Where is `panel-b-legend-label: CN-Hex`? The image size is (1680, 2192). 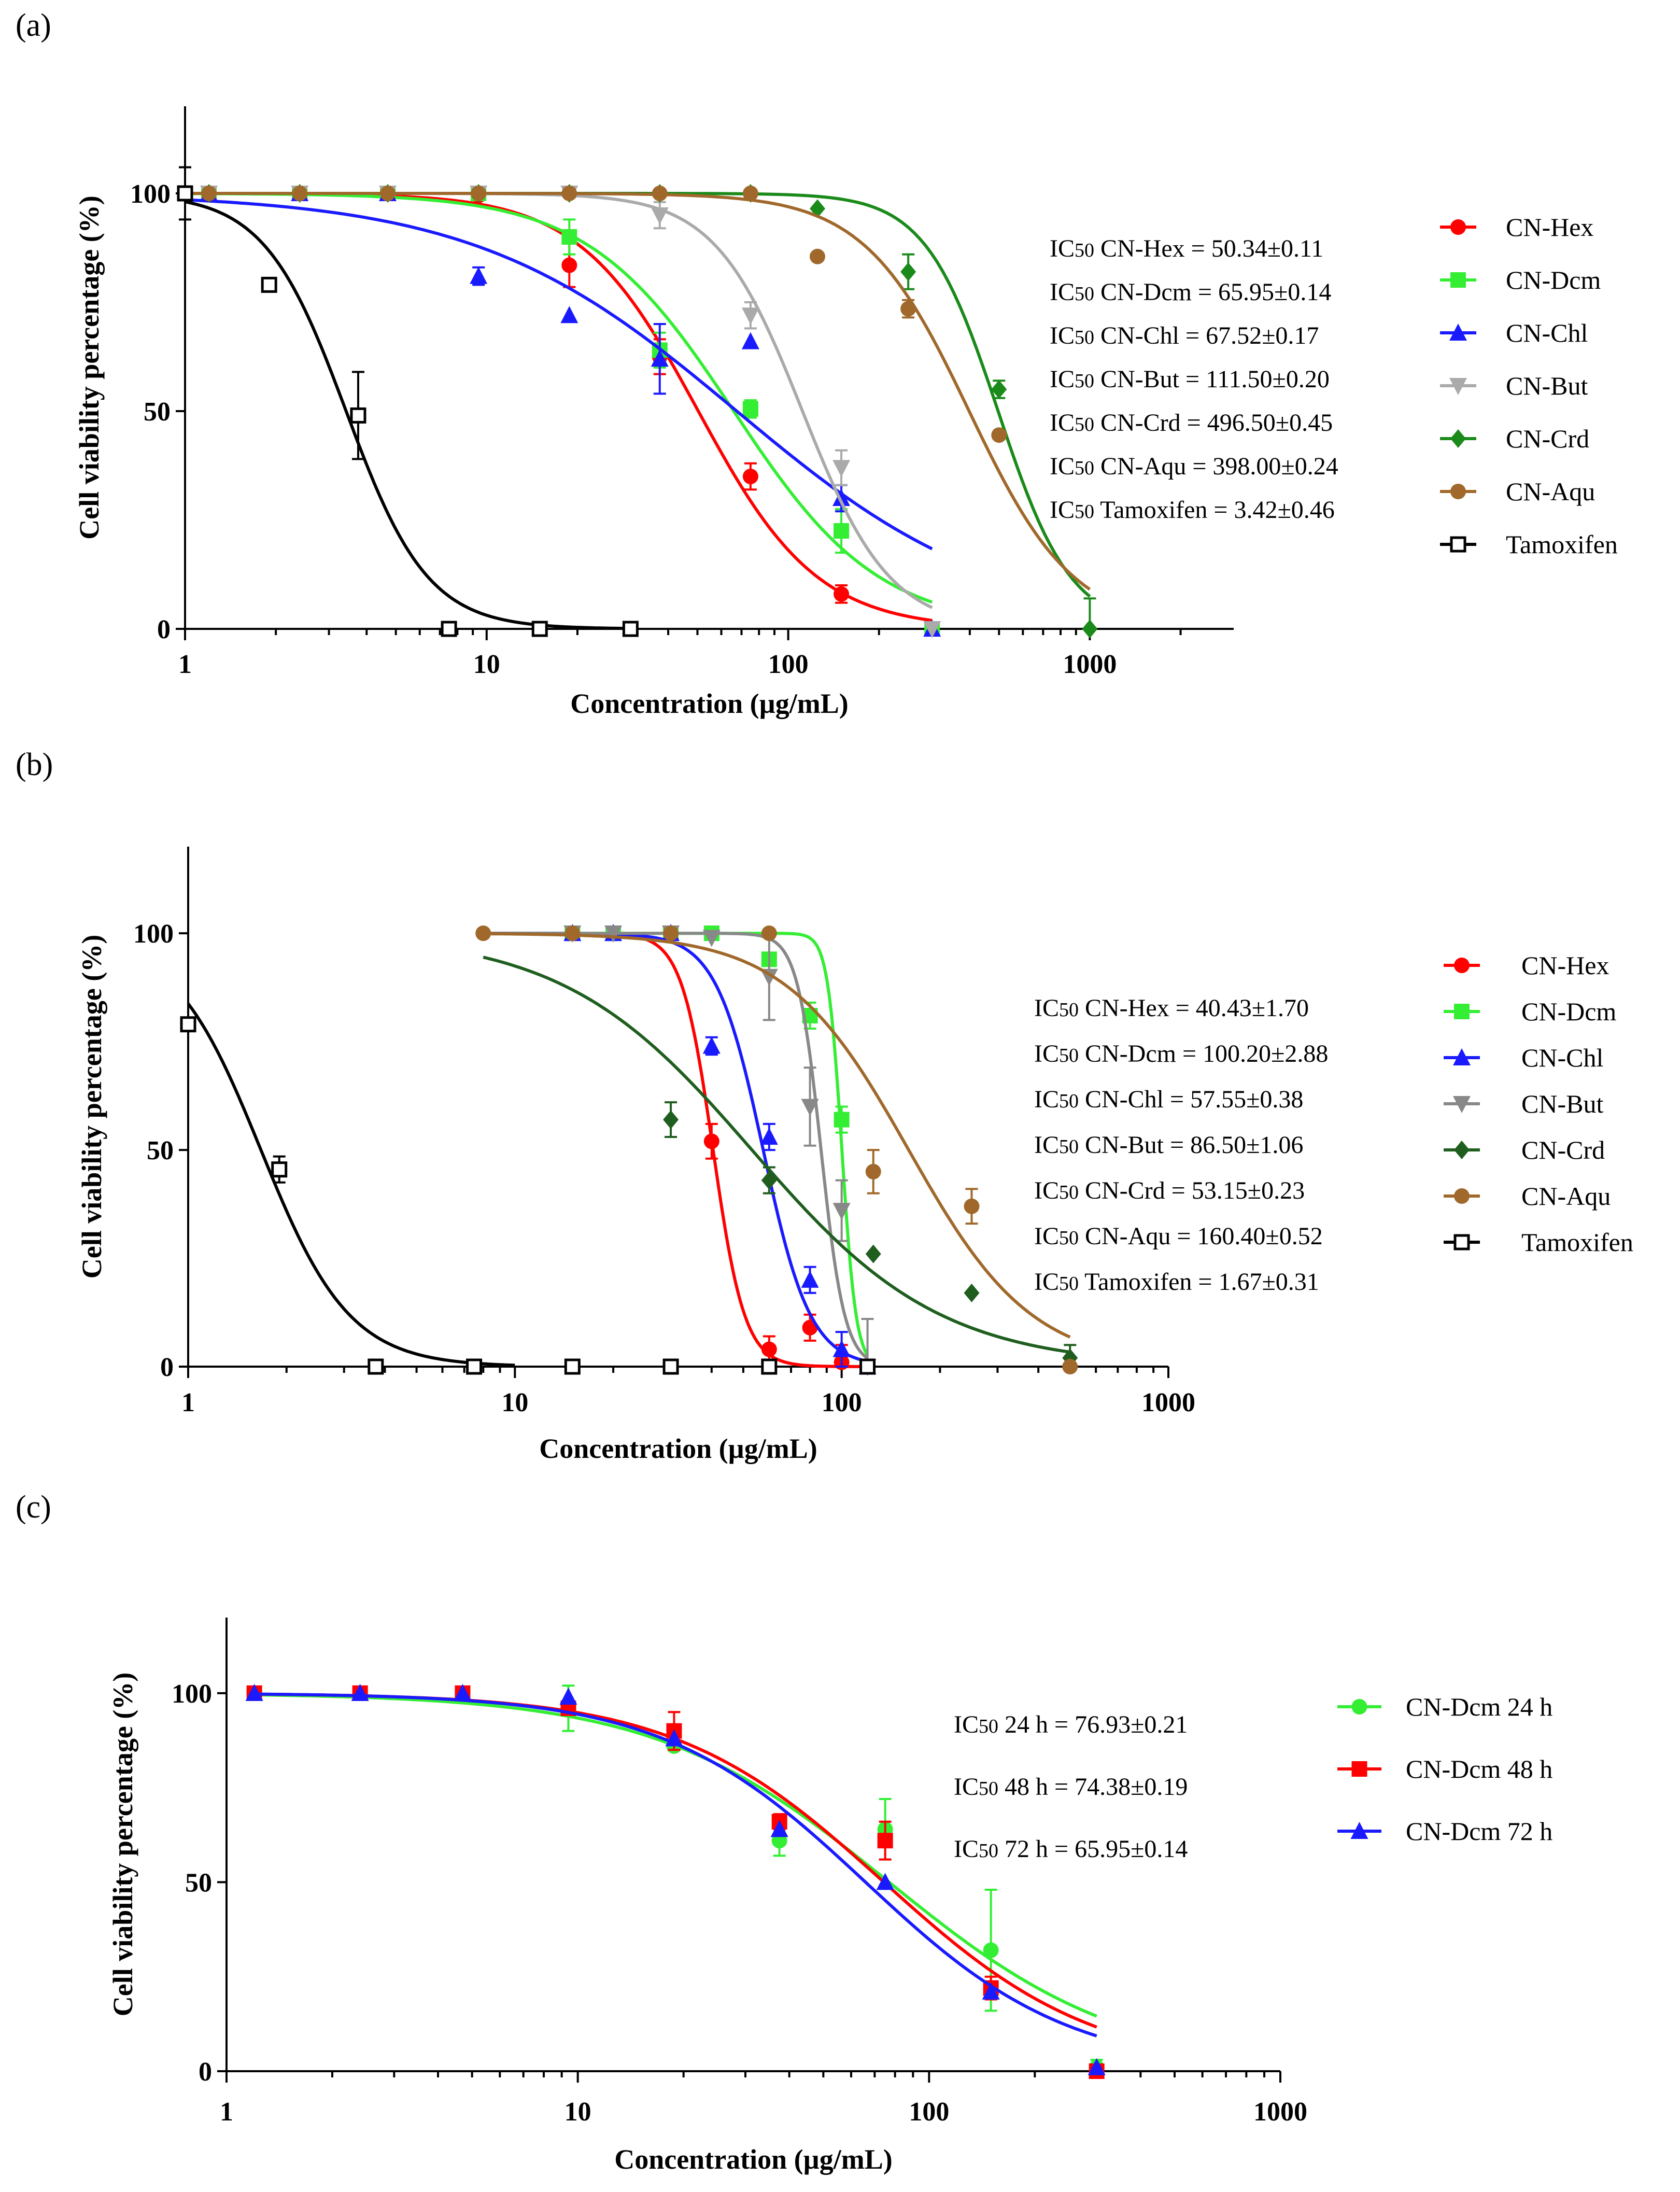 panel-b-legend-label: CN-Hex is located at coordinates (1565, 965).